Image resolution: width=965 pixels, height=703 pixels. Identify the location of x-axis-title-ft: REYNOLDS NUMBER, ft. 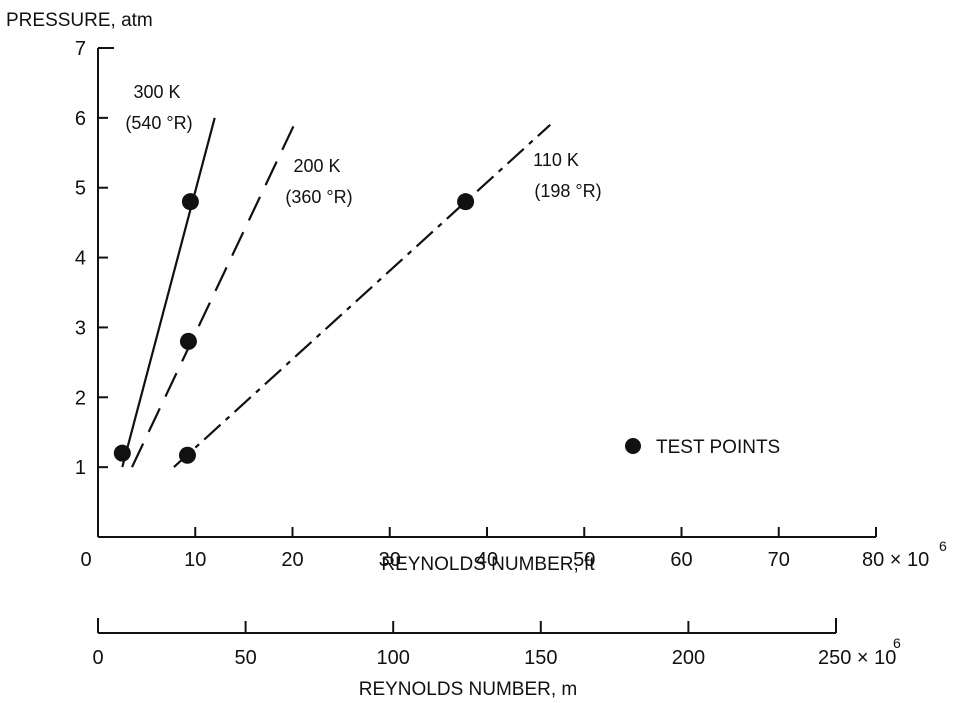
(488, 564).